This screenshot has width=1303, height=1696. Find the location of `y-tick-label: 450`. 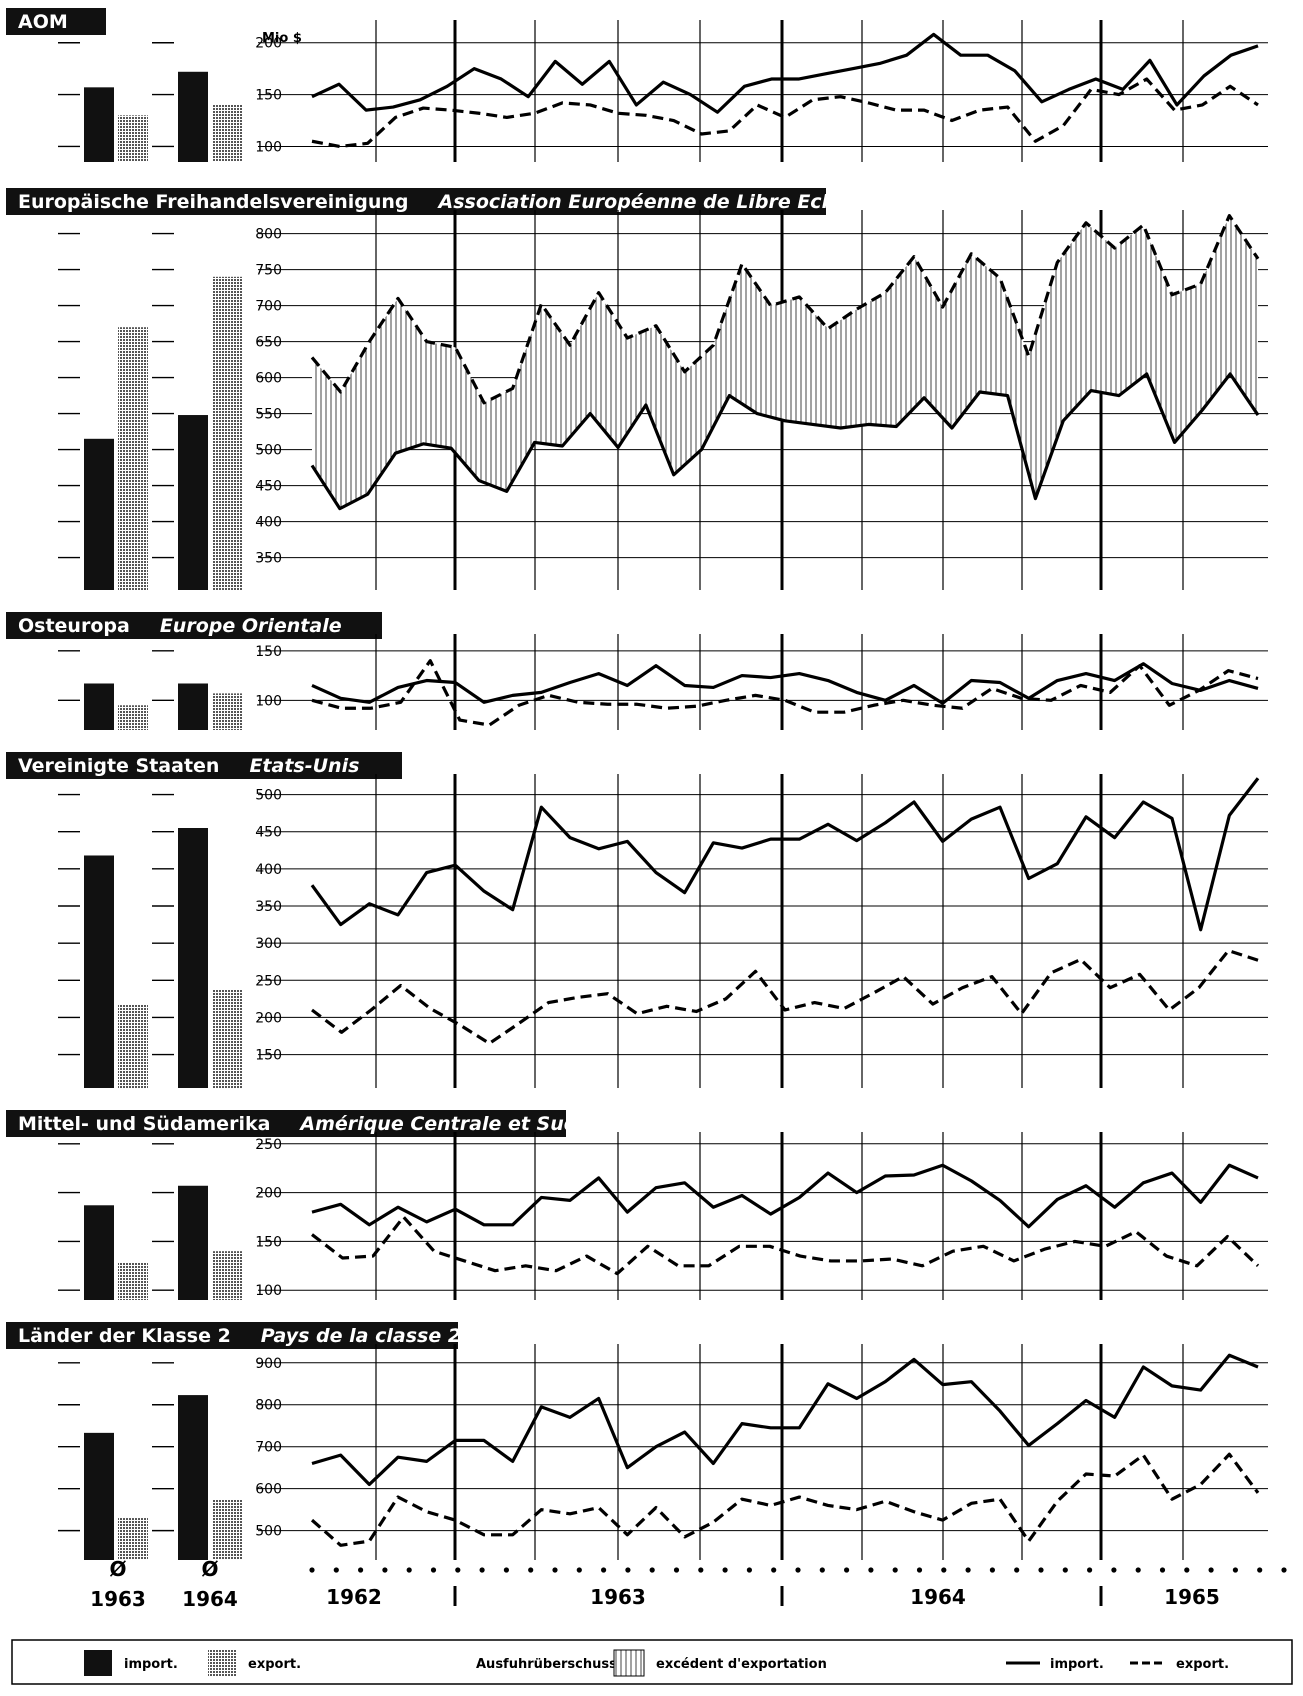

y-tick-label: 450 is located at coordinates (268, 833).